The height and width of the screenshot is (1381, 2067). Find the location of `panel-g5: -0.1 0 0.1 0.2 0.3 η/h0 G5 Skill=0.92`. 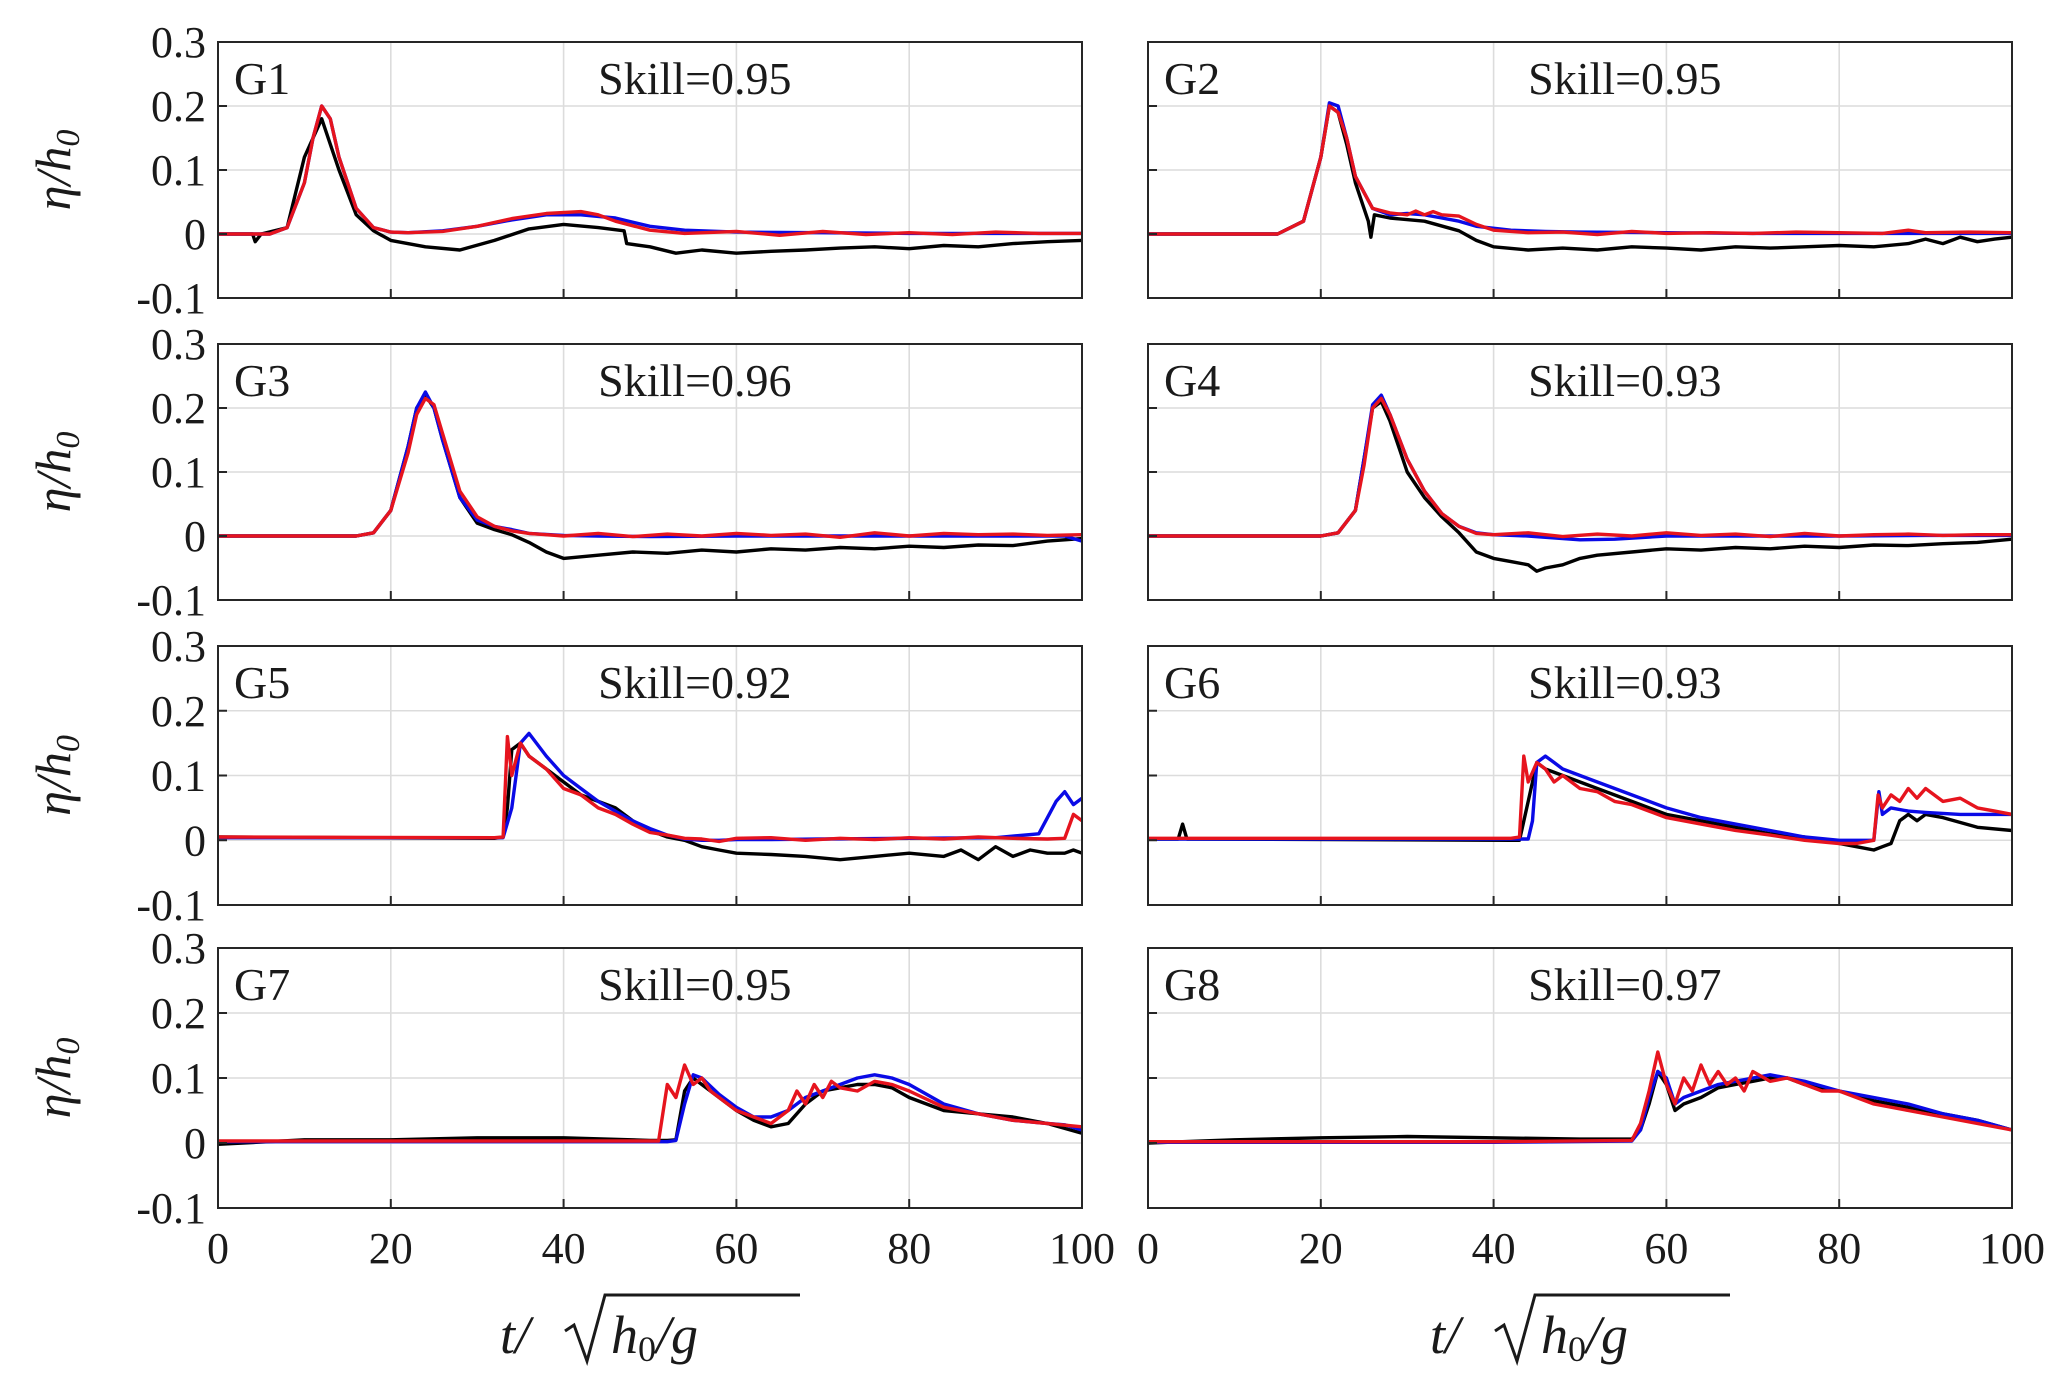

panel-g5: -0.1 0 0.1 0.2 0.3 η/h0 G5 Skill=0.92 is located at coordinates (554, 776).